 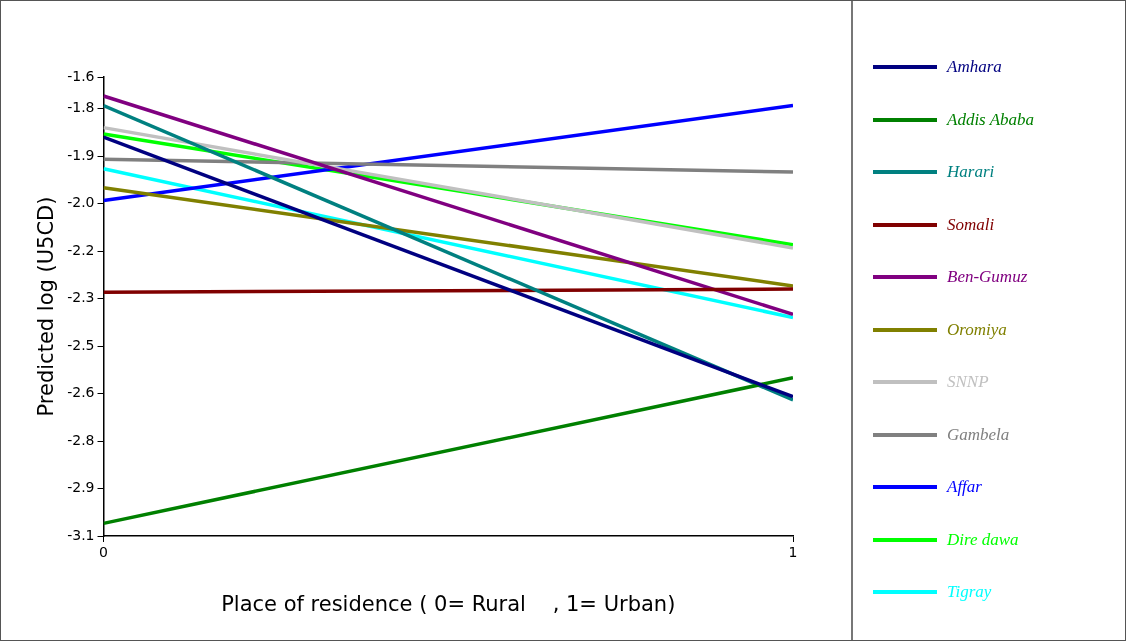 I want to click on y-tick-label: -2.5, so click(x=81, y=344).